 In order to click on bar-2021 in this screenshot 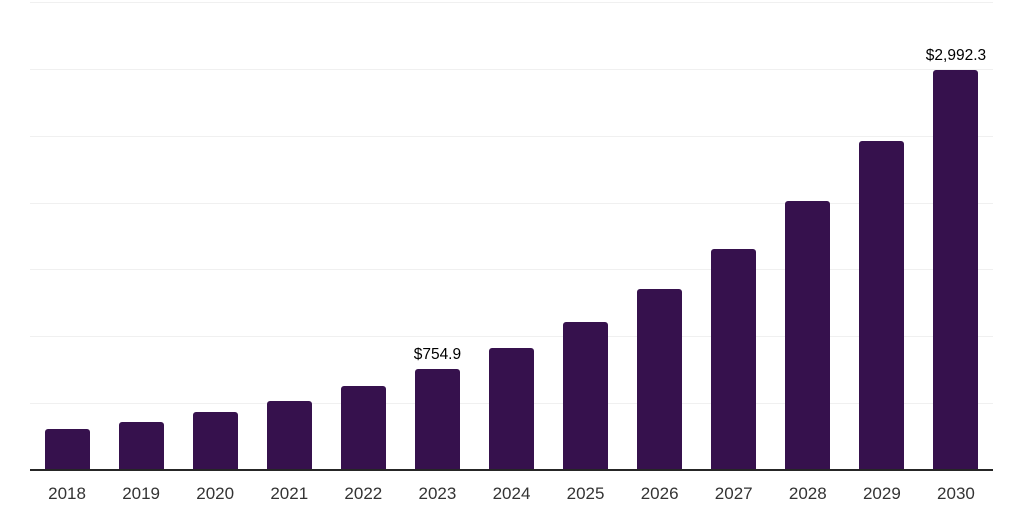, I will do `click(289, 435)`.